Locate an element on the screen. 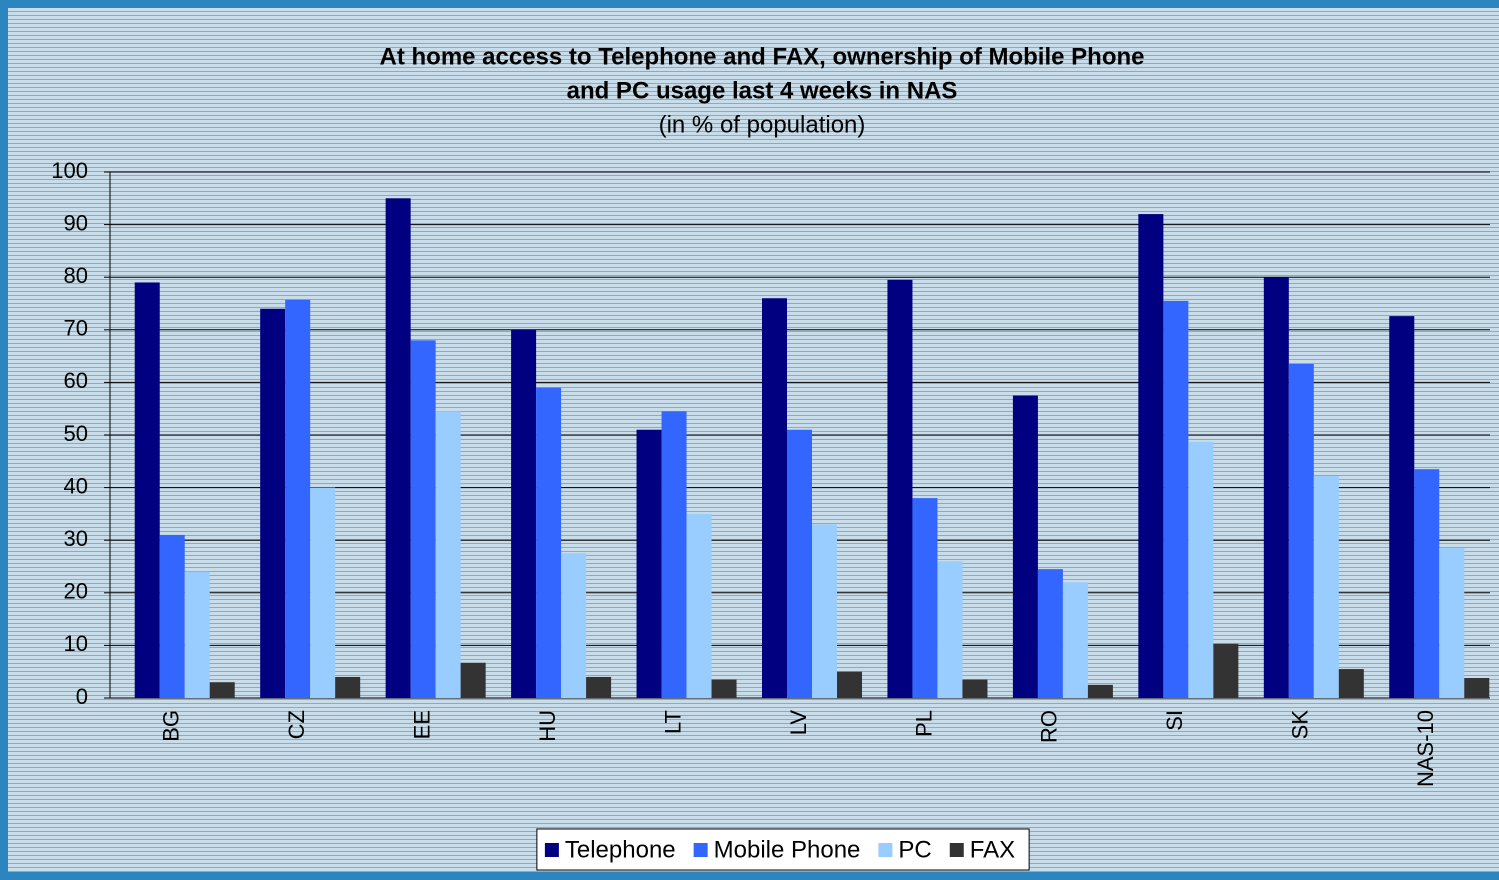  legend-label: Telephone is located at coordinates (620, 849).